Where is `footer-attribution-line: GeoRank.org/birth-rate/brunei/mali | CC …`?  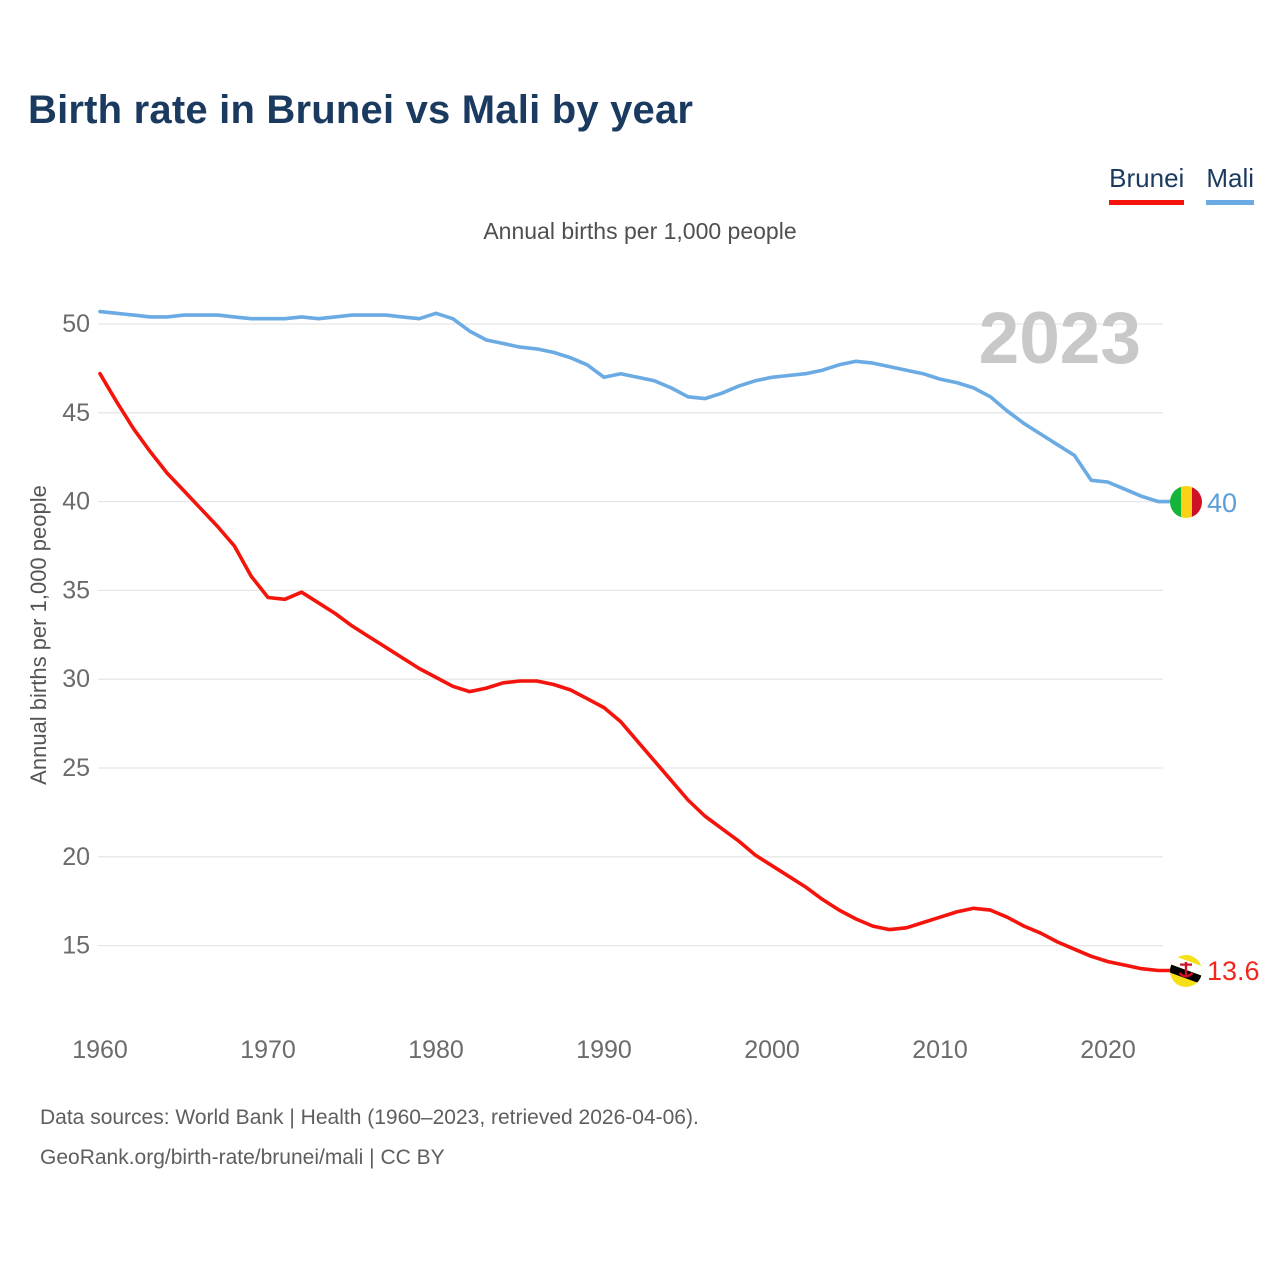
footer-attribution-line: GeoRank.org/birth-rate/brunei/mali | CC … is located at coordinates (242, 1157).